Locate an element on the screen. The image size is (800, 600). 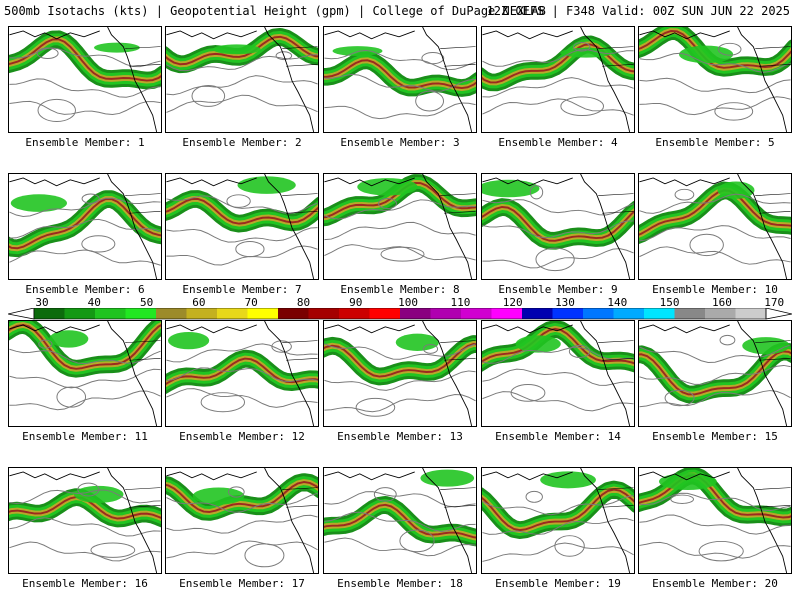
ensemble-member-label: Ensemble Member: 9 is located at coordinates (558, 289).